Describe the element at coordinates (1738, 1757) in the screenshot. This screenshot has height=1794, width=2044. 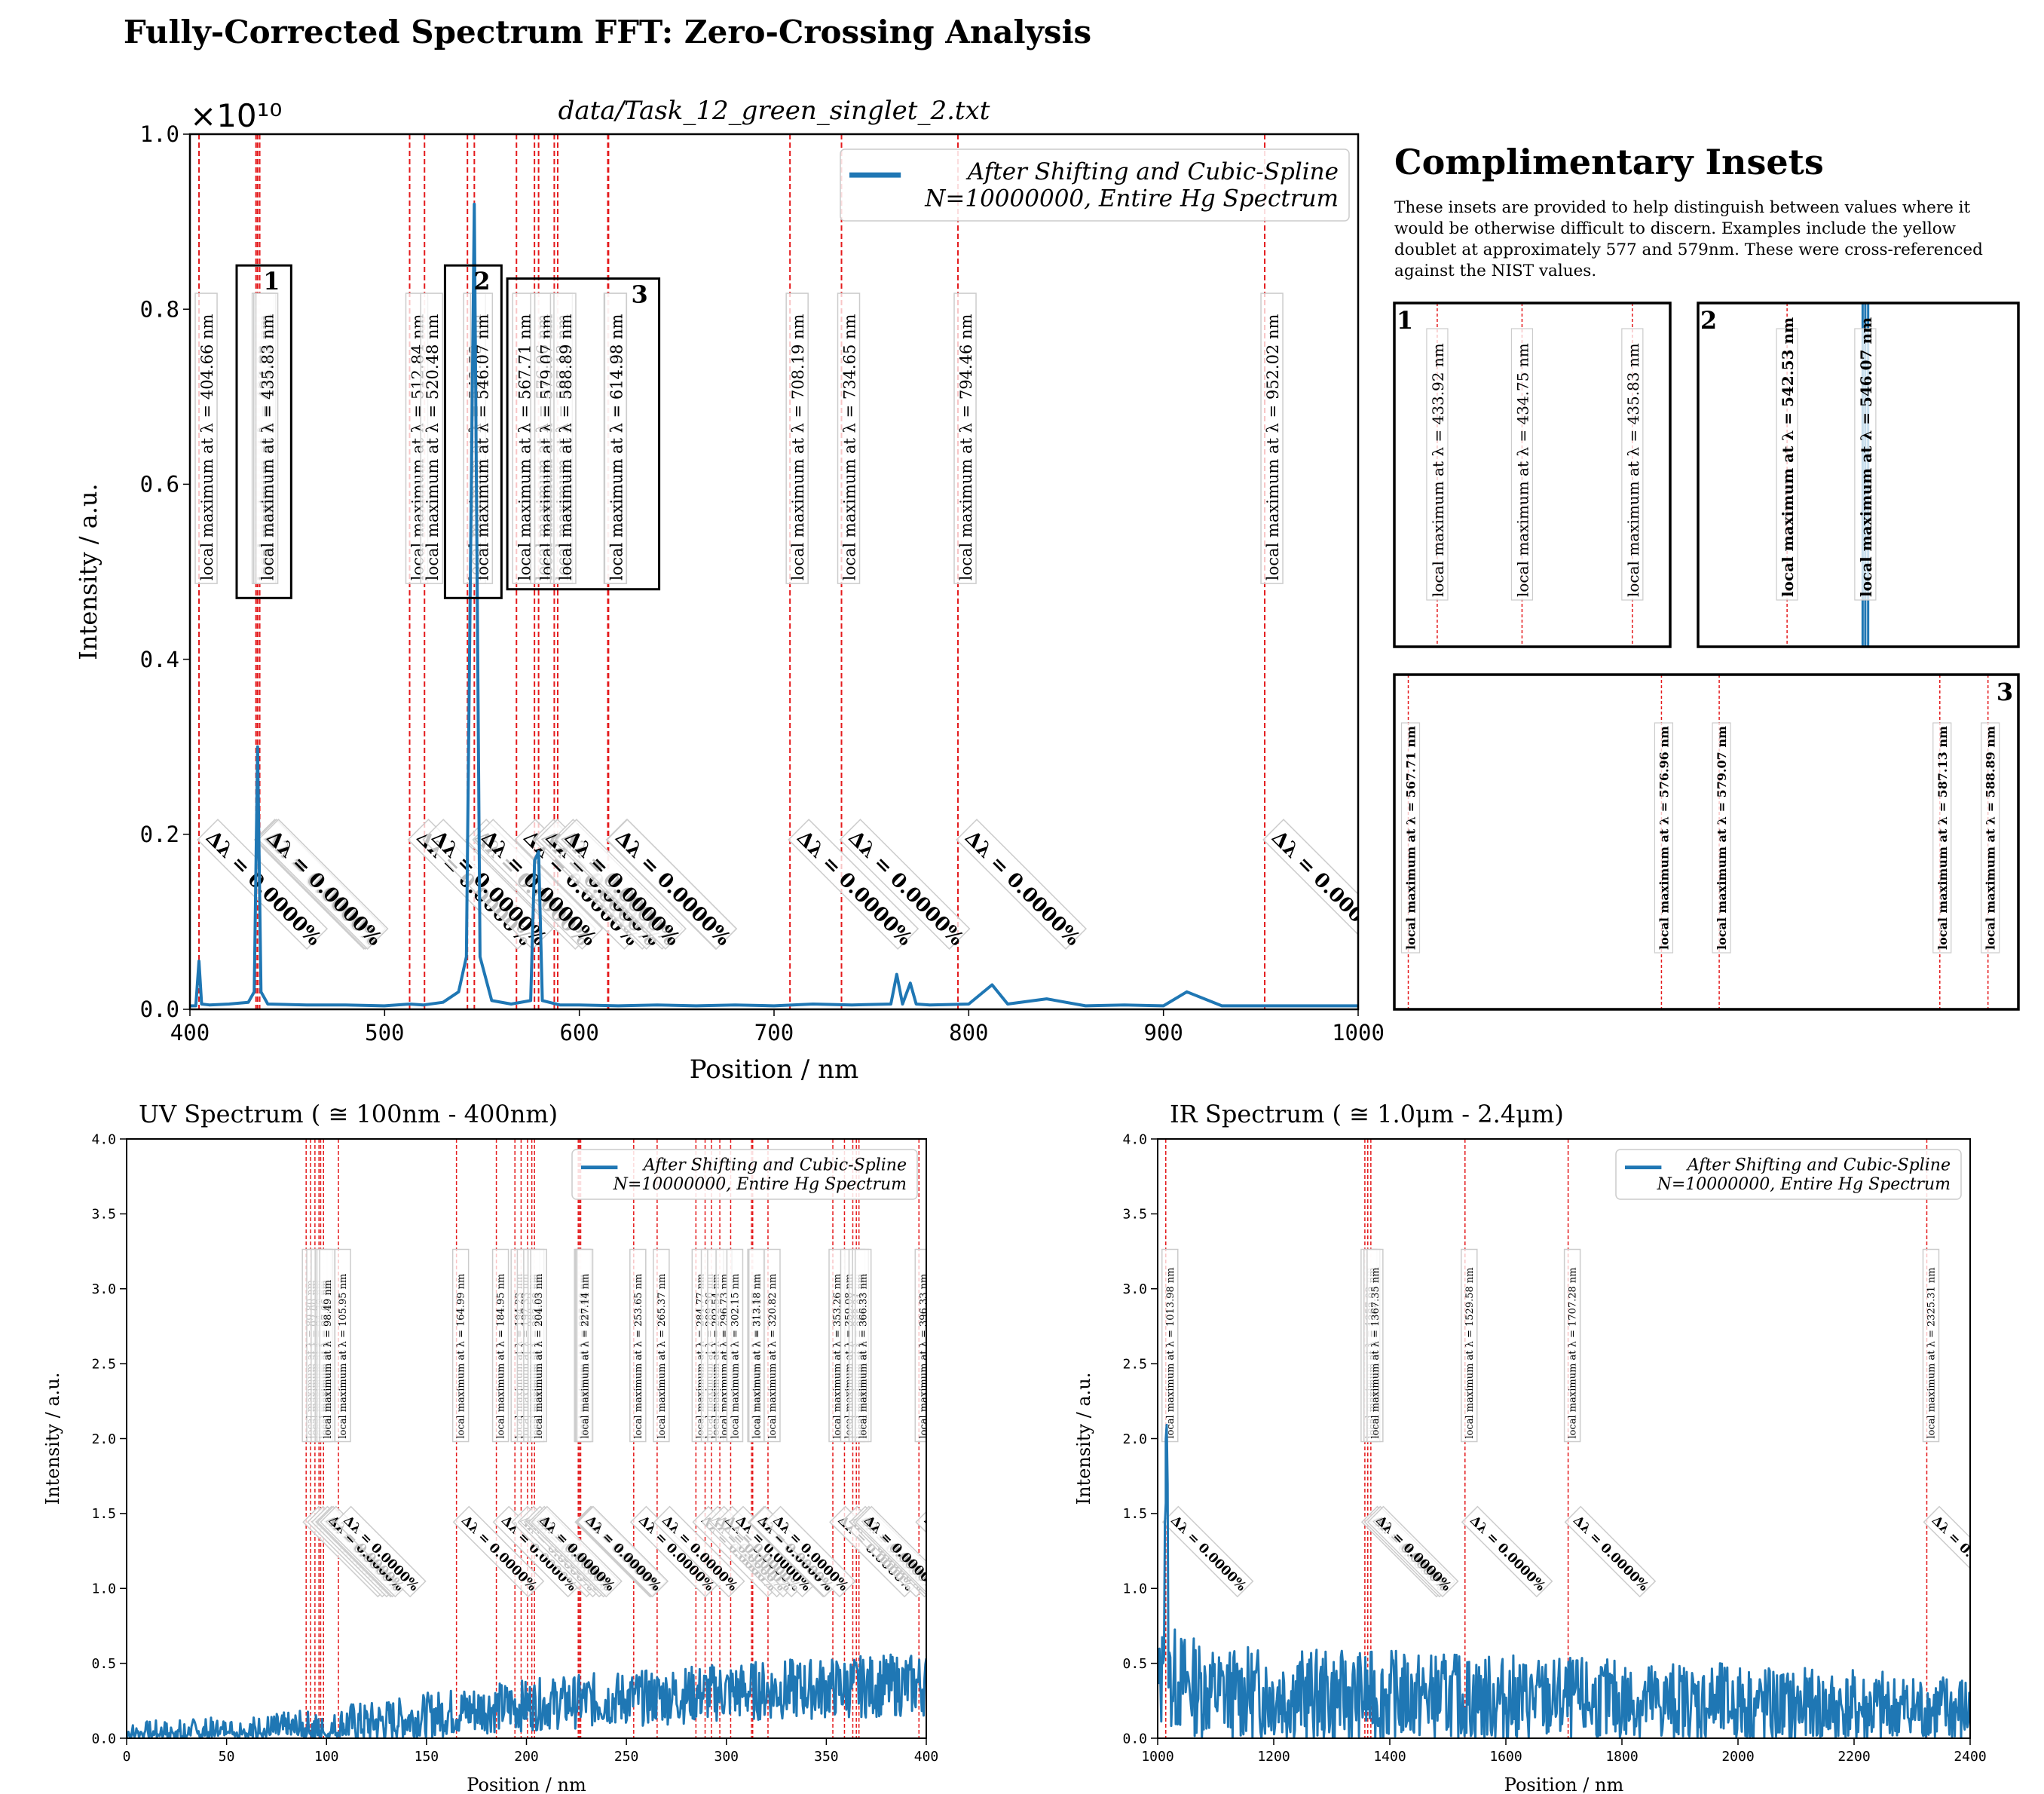
I see `ir-xtick-label: 2000` at that location.